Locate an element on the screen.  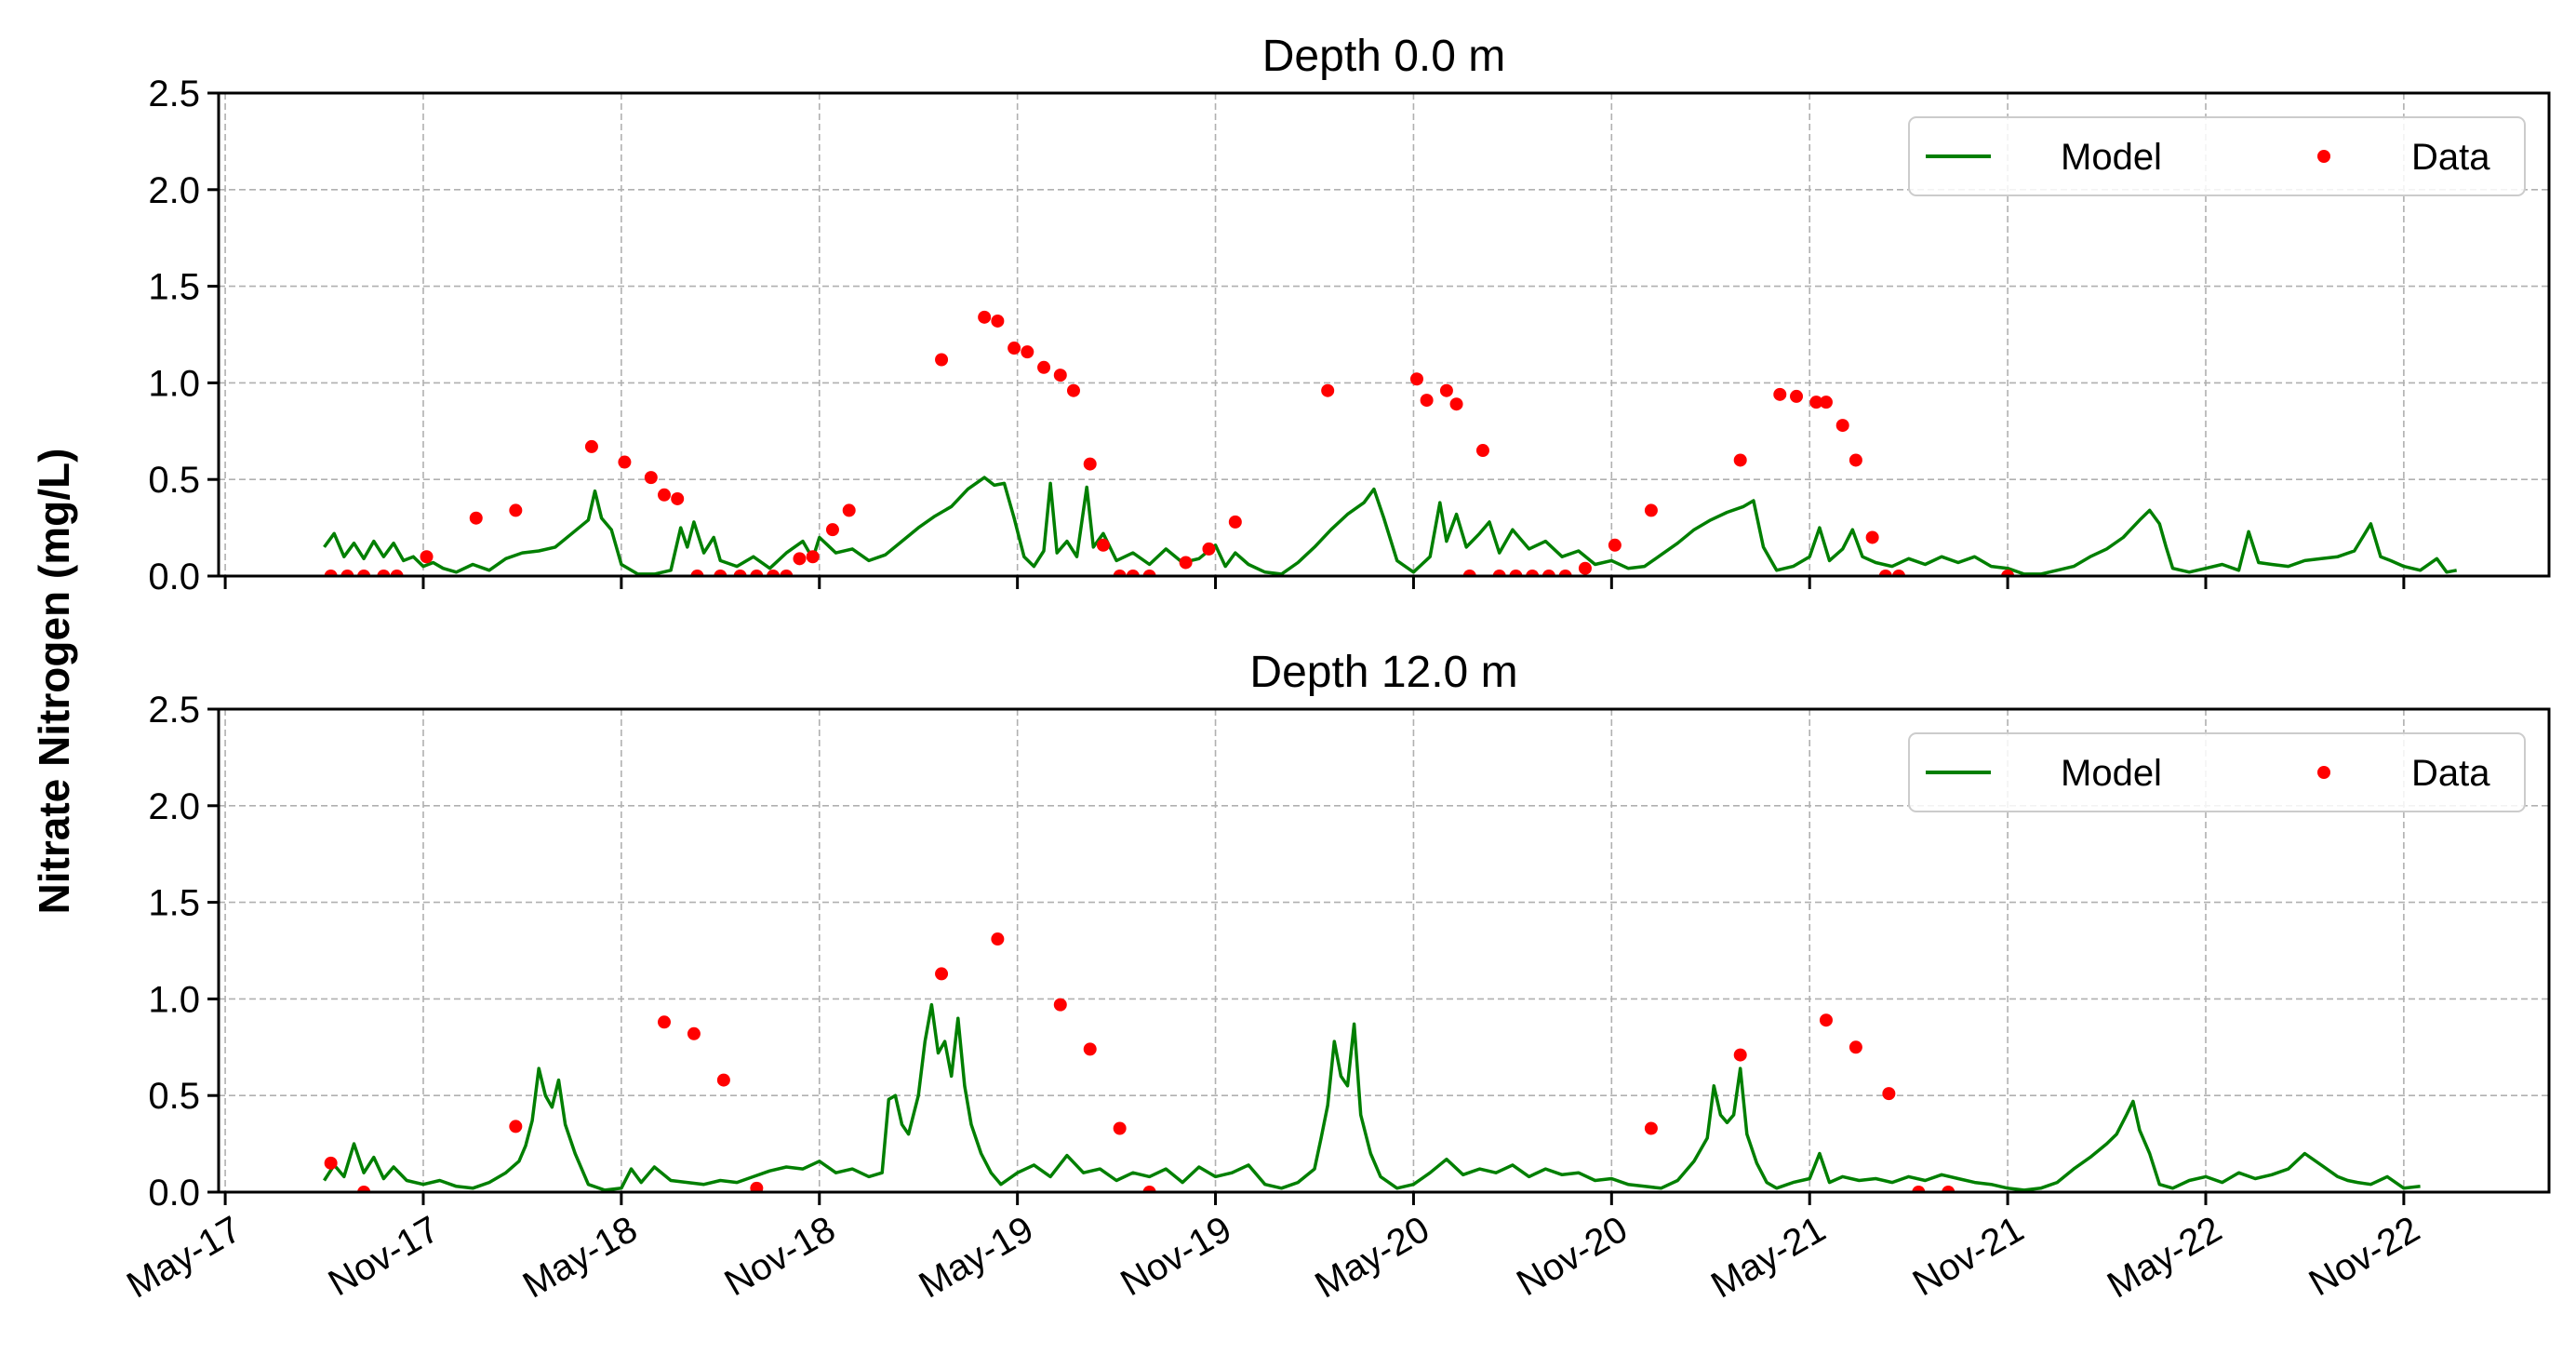
x-tick-label: May-19 is located at coordinates (977, 1258).